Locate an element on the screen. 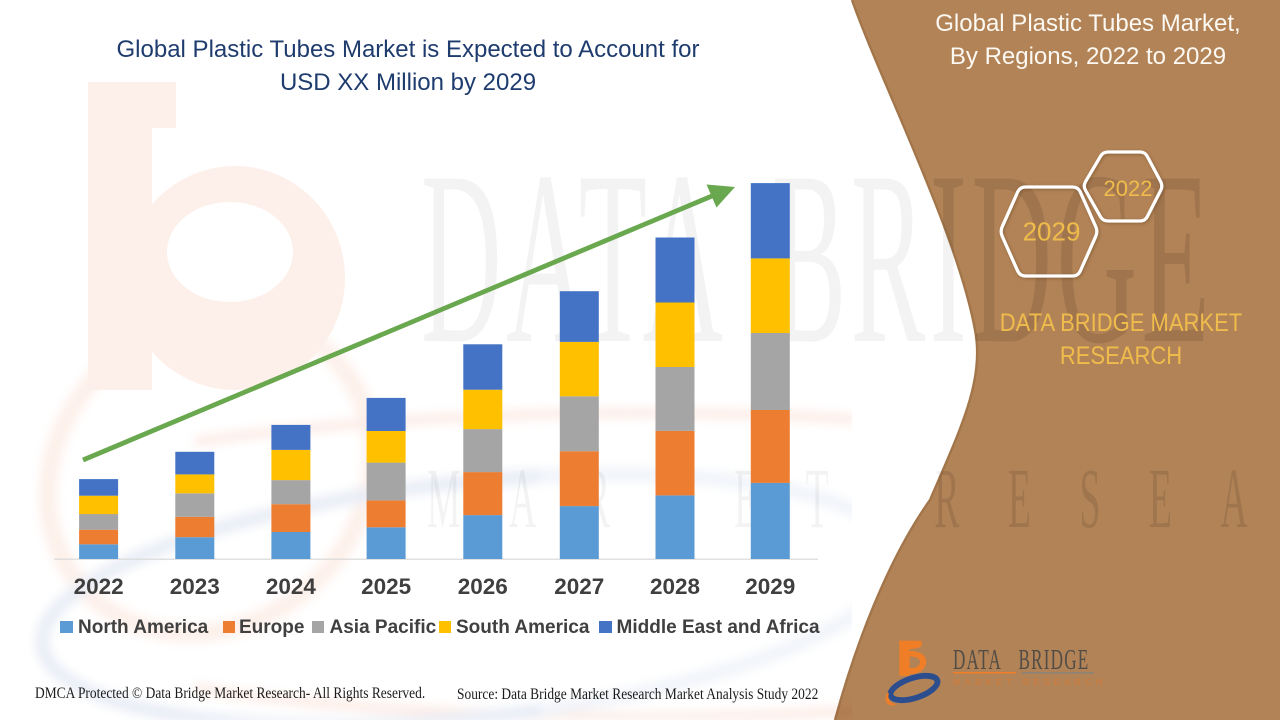 This screenshot has height=720, width=1280. svg-text: MARKET RESEARCH is located at coordinates (1030, 682).